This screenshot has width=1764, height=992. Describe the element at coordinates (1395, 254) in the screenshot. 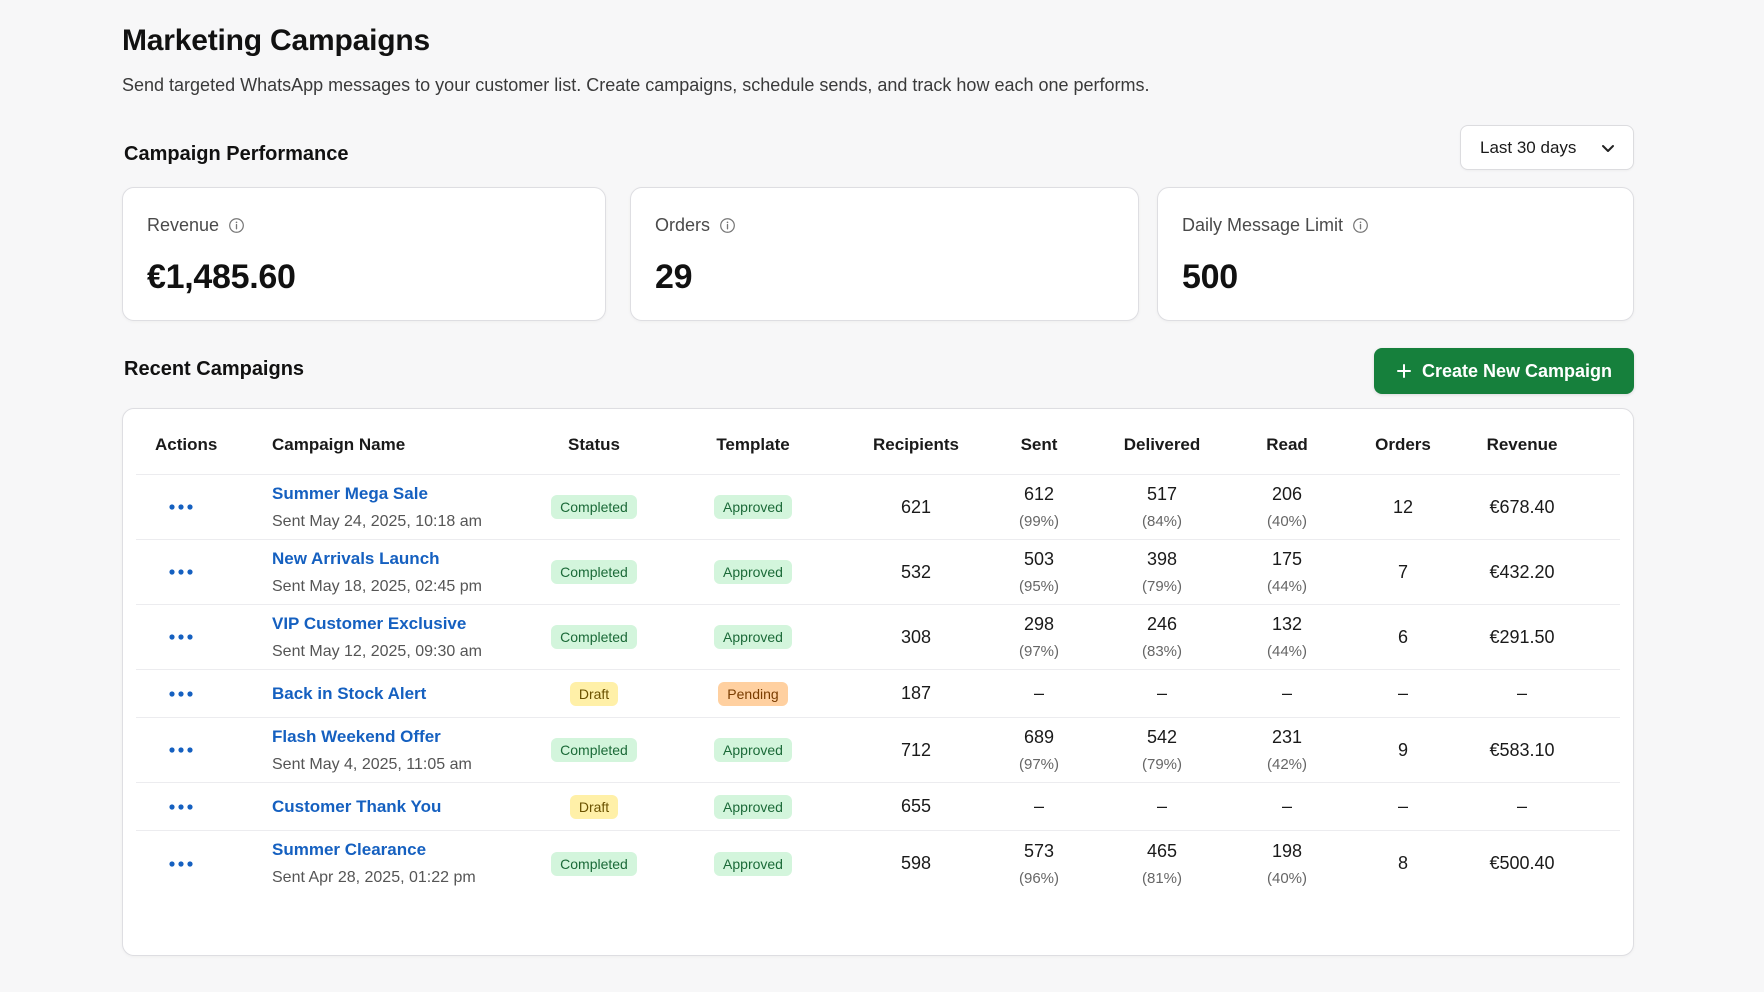

I see `daily-limit-card: Daily Message Limit 500` at that location.